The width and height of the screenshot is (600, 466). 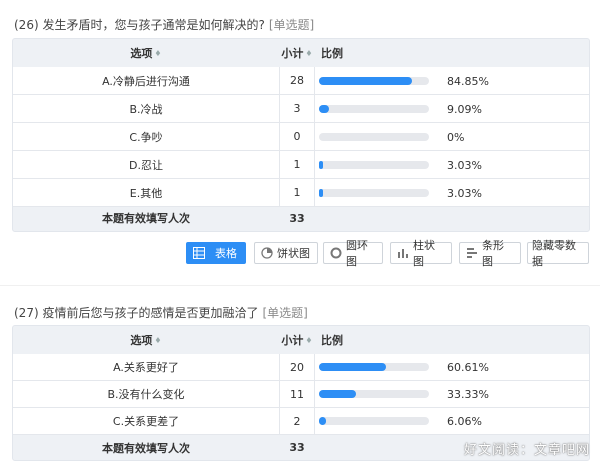 I want to click on option-label: D.忍让, so click(x=146, y=164).